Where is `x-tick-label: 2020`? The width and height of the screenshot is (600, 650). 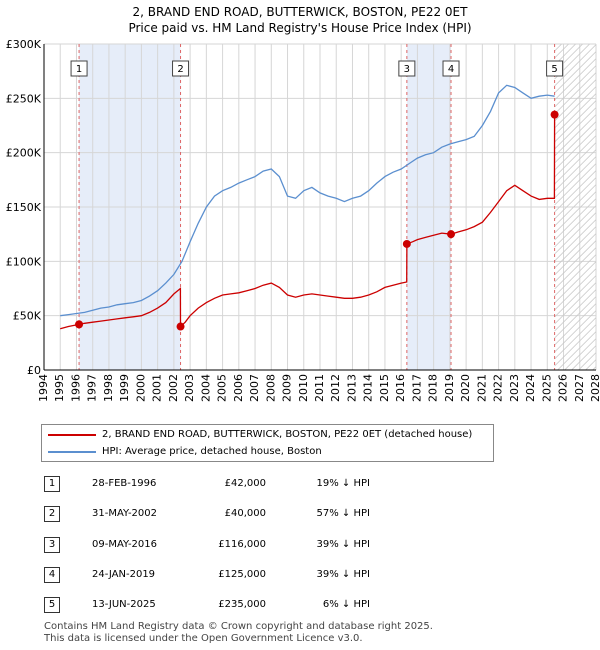
x-tick-label: 2020 is located at coordinates (465, 388).